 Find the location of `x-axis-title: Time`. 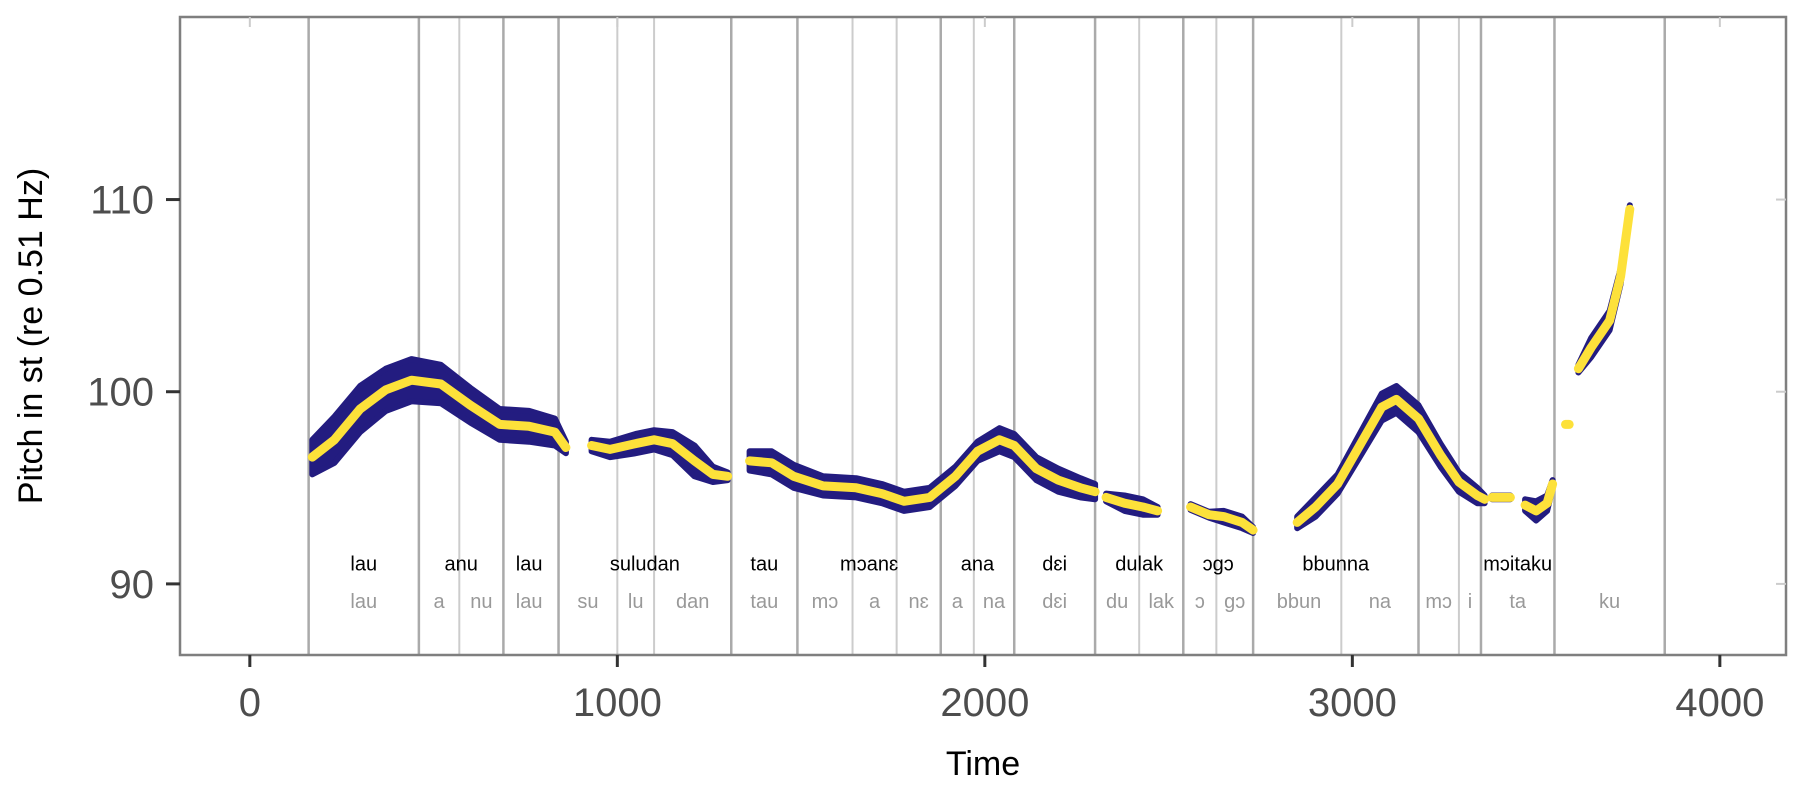

x-axis-title: Time is located at coordinates (983, 764).